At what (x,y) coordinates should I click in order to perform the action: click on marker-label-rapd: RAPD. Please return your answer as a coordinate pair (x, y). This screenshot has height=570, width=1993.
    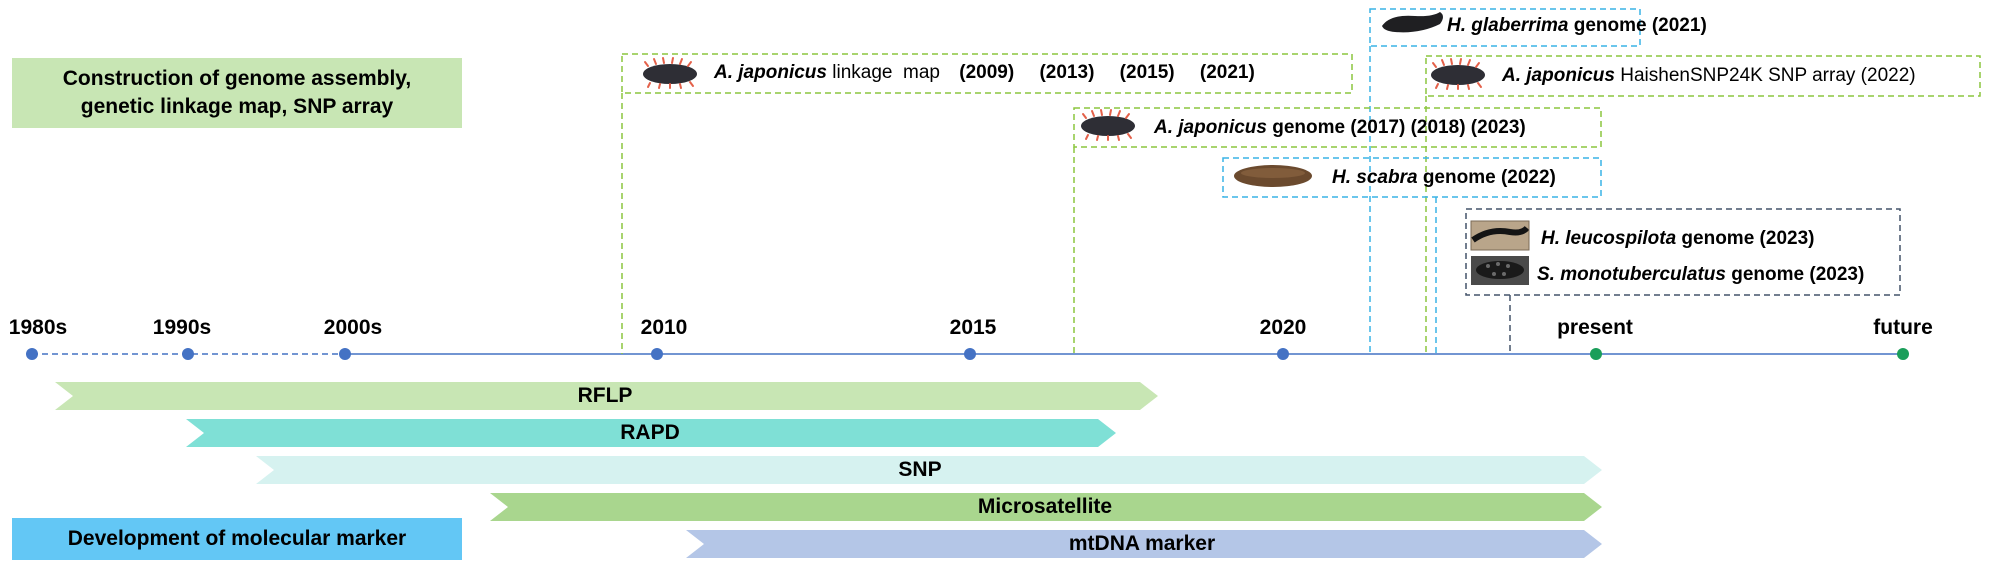
    Looking at the image, I should click on (650, 432).